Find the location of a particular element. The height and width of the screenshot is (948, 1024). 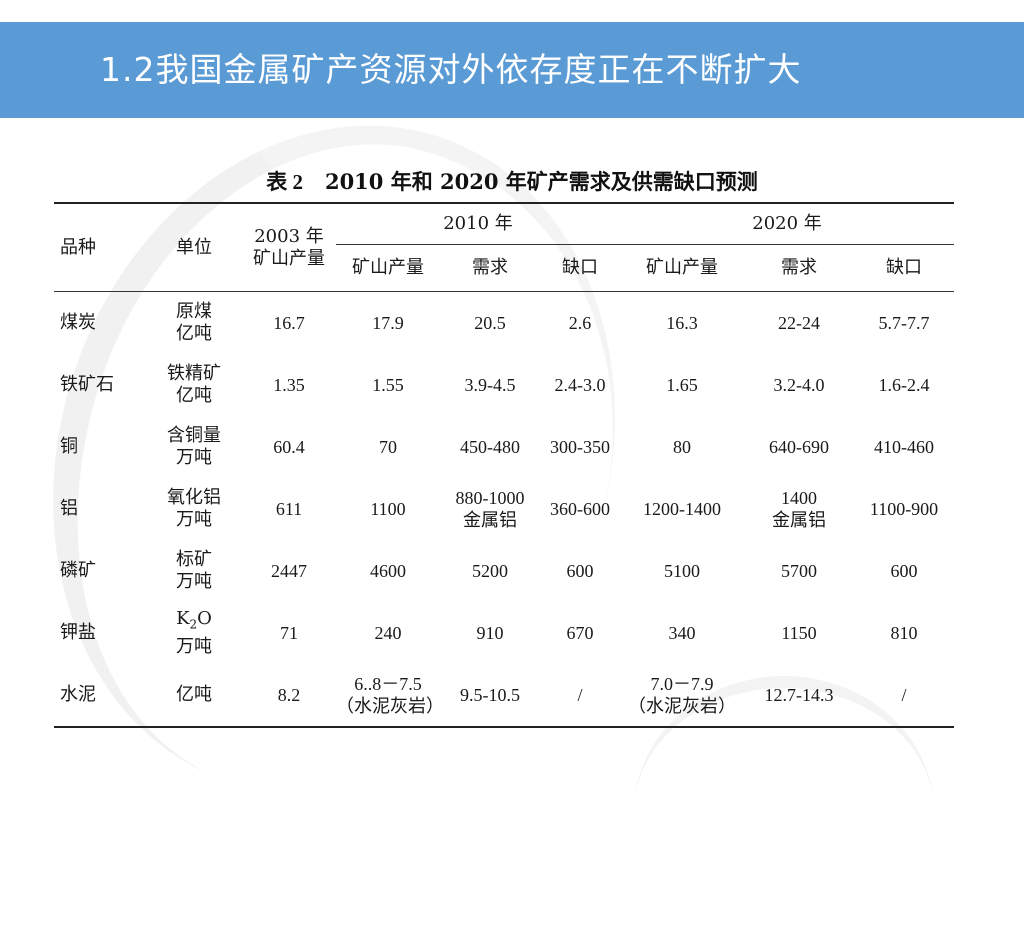

cell-unit: 氧化铝 万吨 is located at coordinates (194, 509).